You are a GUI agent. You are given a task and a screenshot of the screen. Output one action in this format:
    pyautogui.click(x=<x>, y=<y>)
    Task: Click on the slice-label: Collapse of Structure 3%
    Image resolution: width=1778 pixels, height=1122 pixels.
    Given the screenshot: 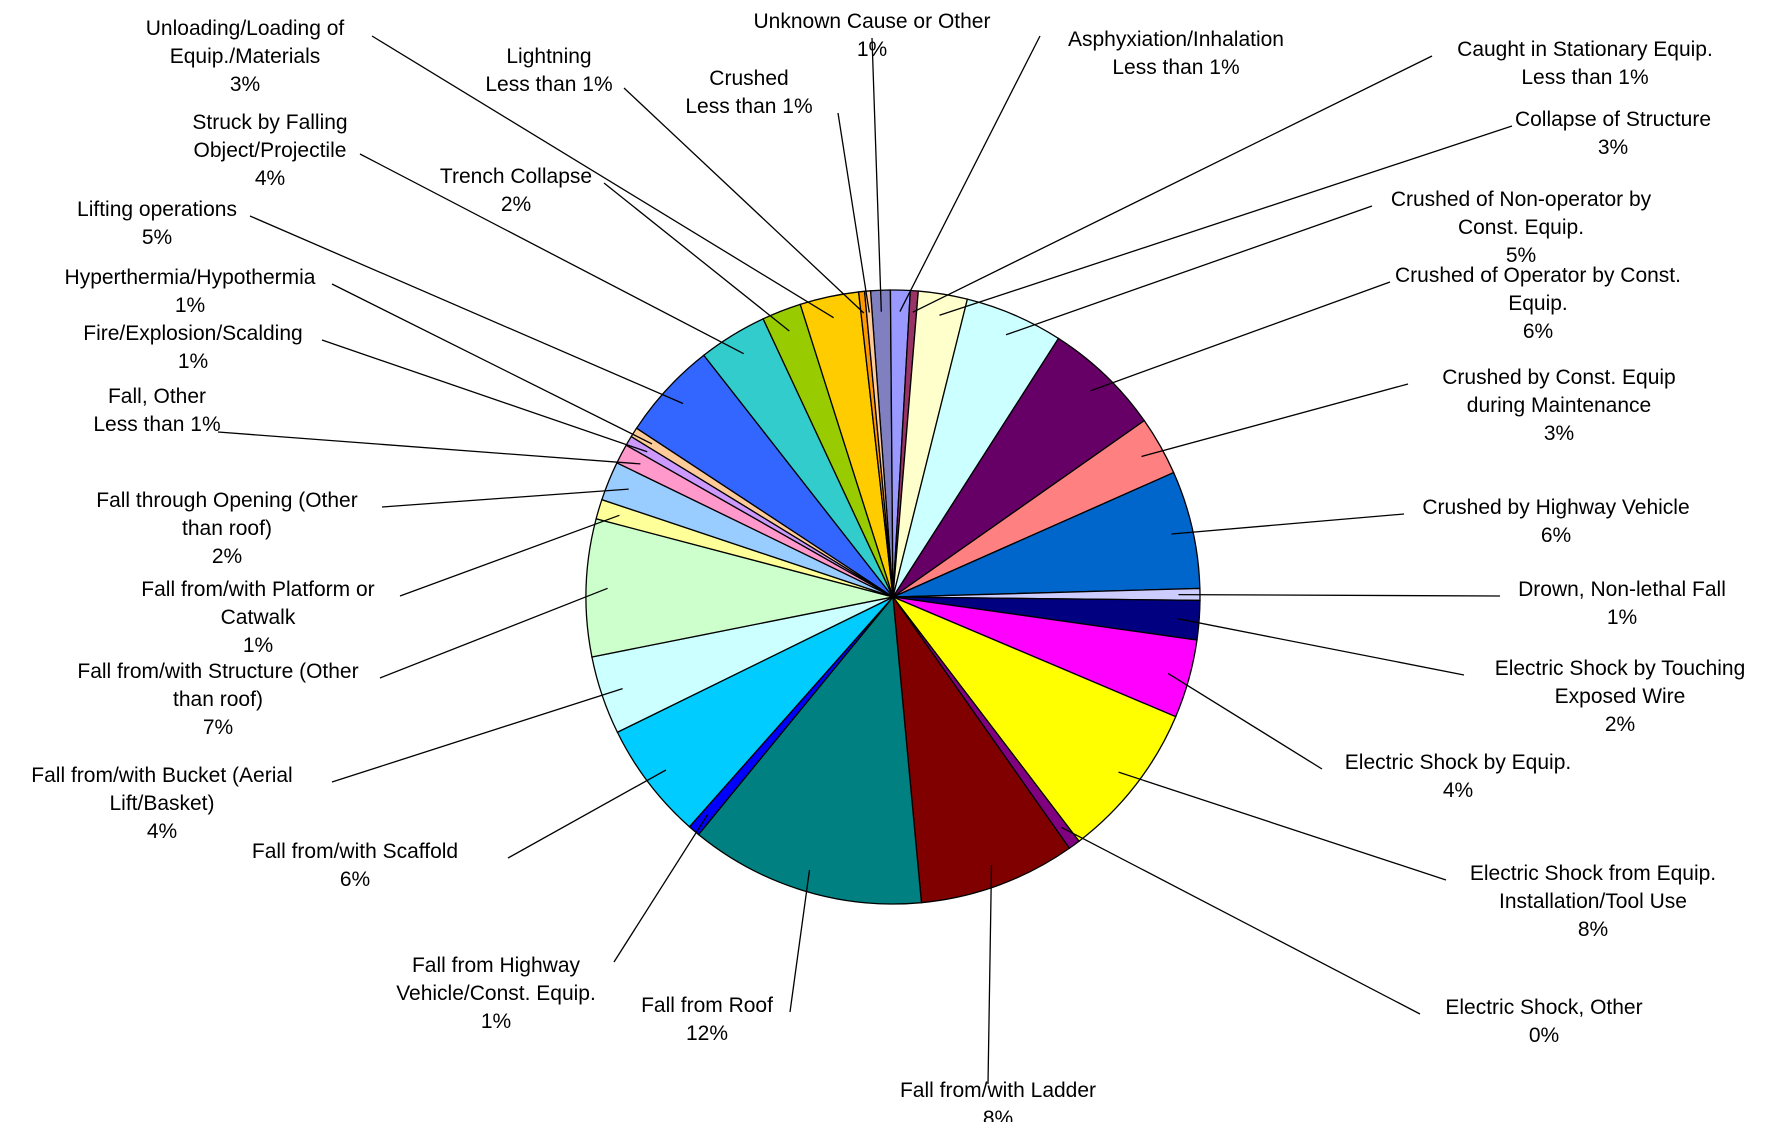 What is the action you would take?
    pyautogui.click(x=1613, y=133)
    